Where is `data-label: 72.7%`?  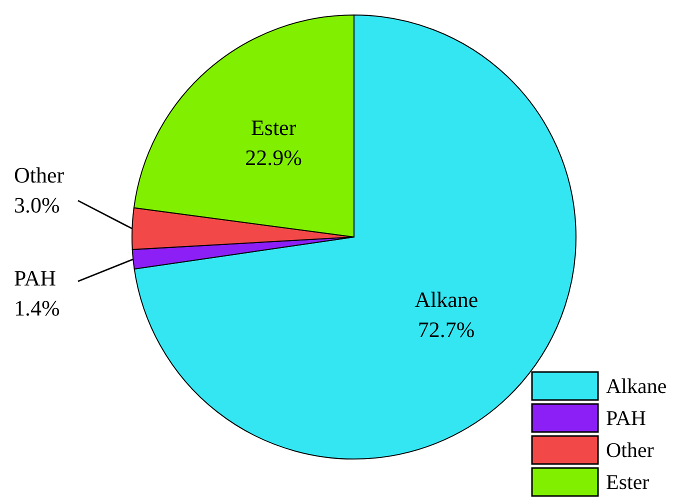 data-label: 72.7% is located at coordinates (446, 329).